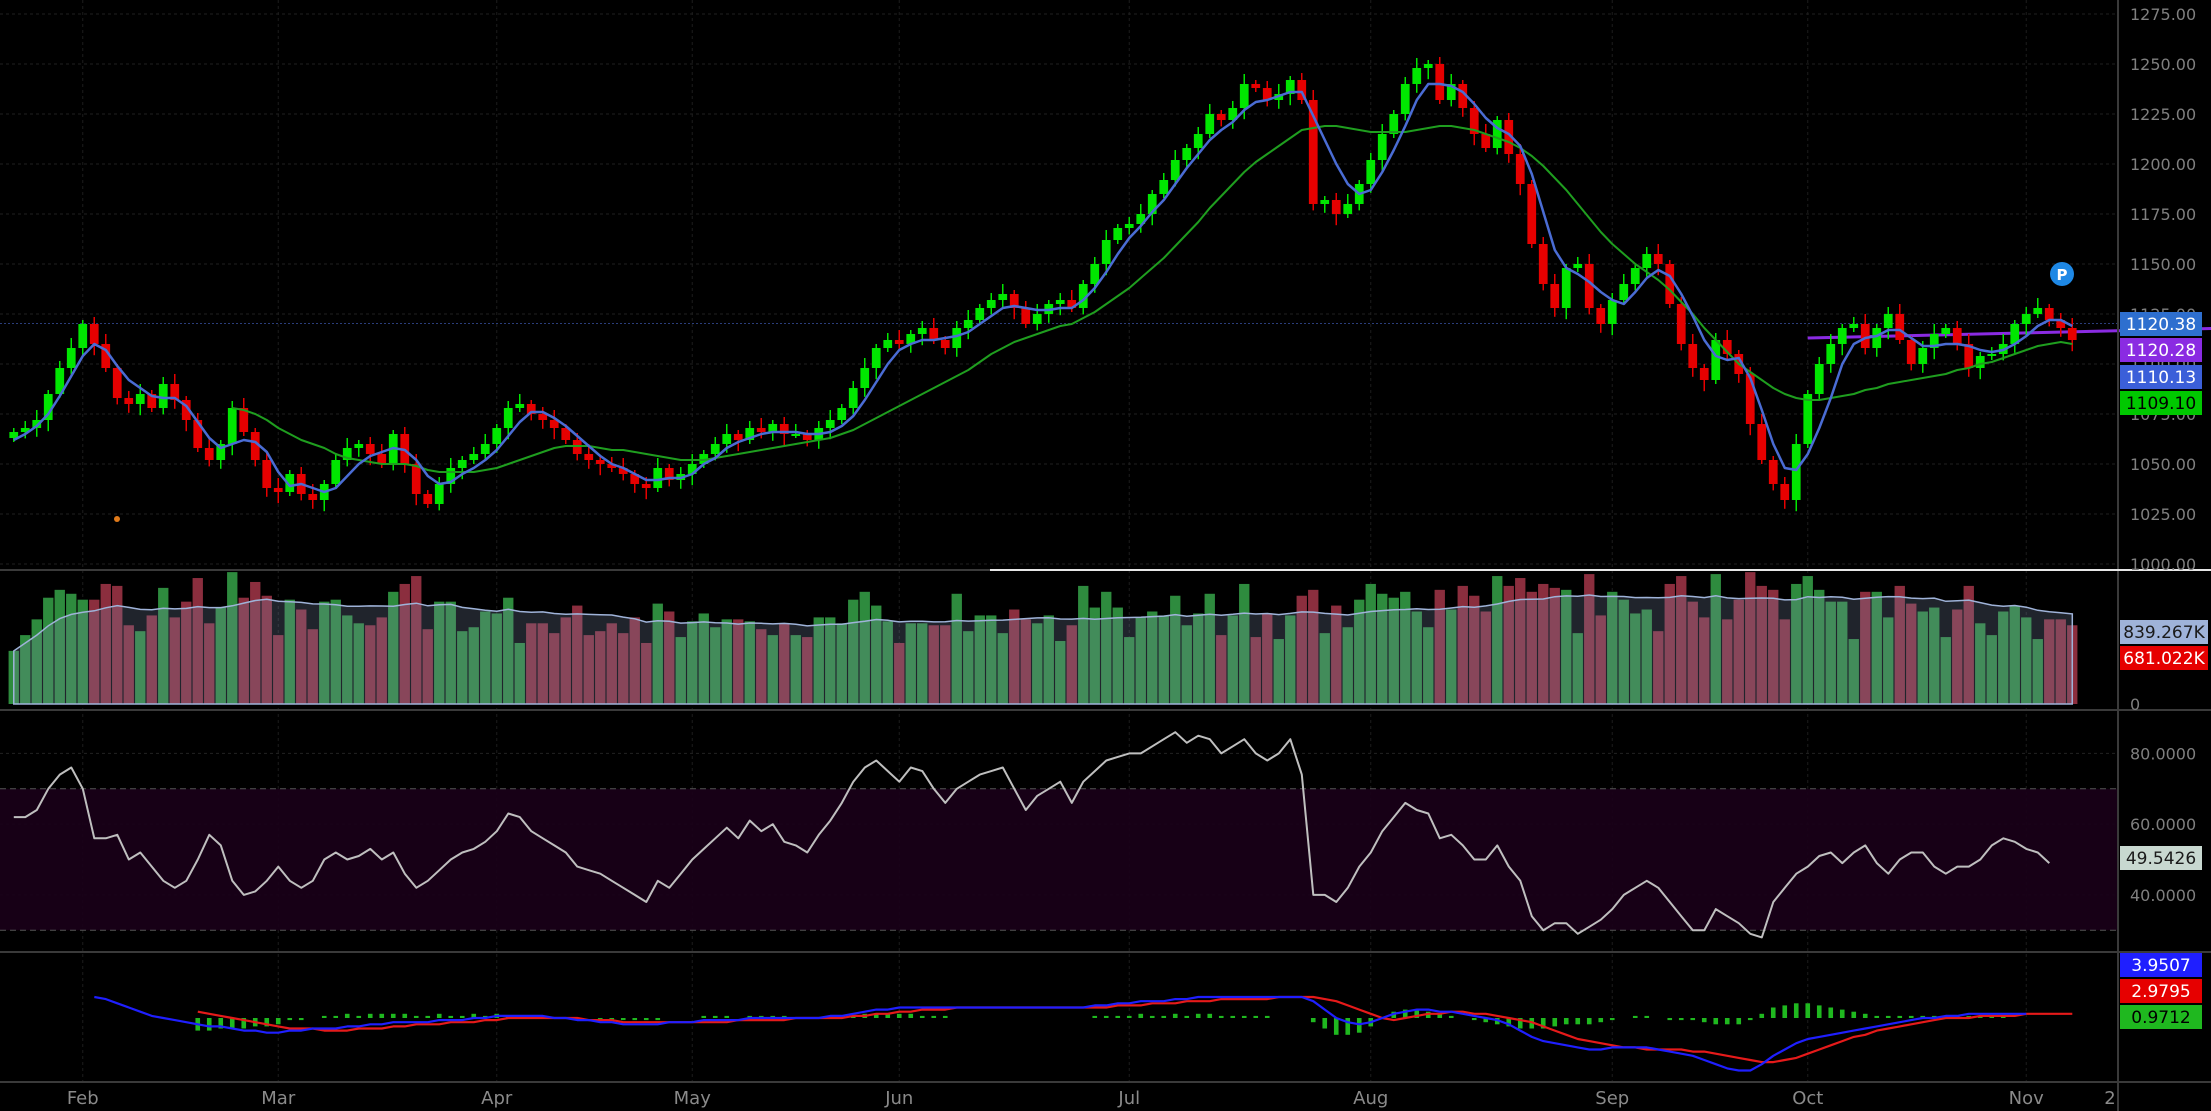 The image size is (2211, 1111). I want to click on volume-panel, so click(1043, 638).